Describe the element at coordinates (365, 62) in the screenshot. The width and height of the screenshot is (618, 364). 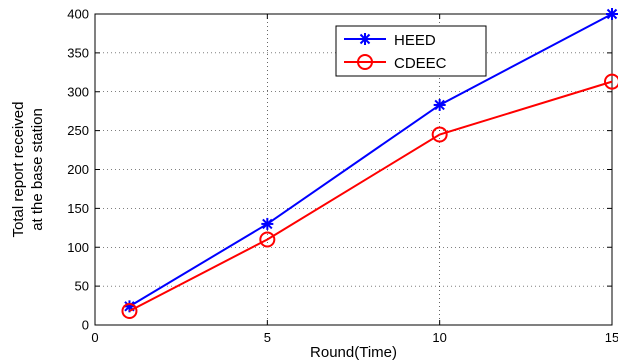
I see `legend-marker-cdeec` at that location.